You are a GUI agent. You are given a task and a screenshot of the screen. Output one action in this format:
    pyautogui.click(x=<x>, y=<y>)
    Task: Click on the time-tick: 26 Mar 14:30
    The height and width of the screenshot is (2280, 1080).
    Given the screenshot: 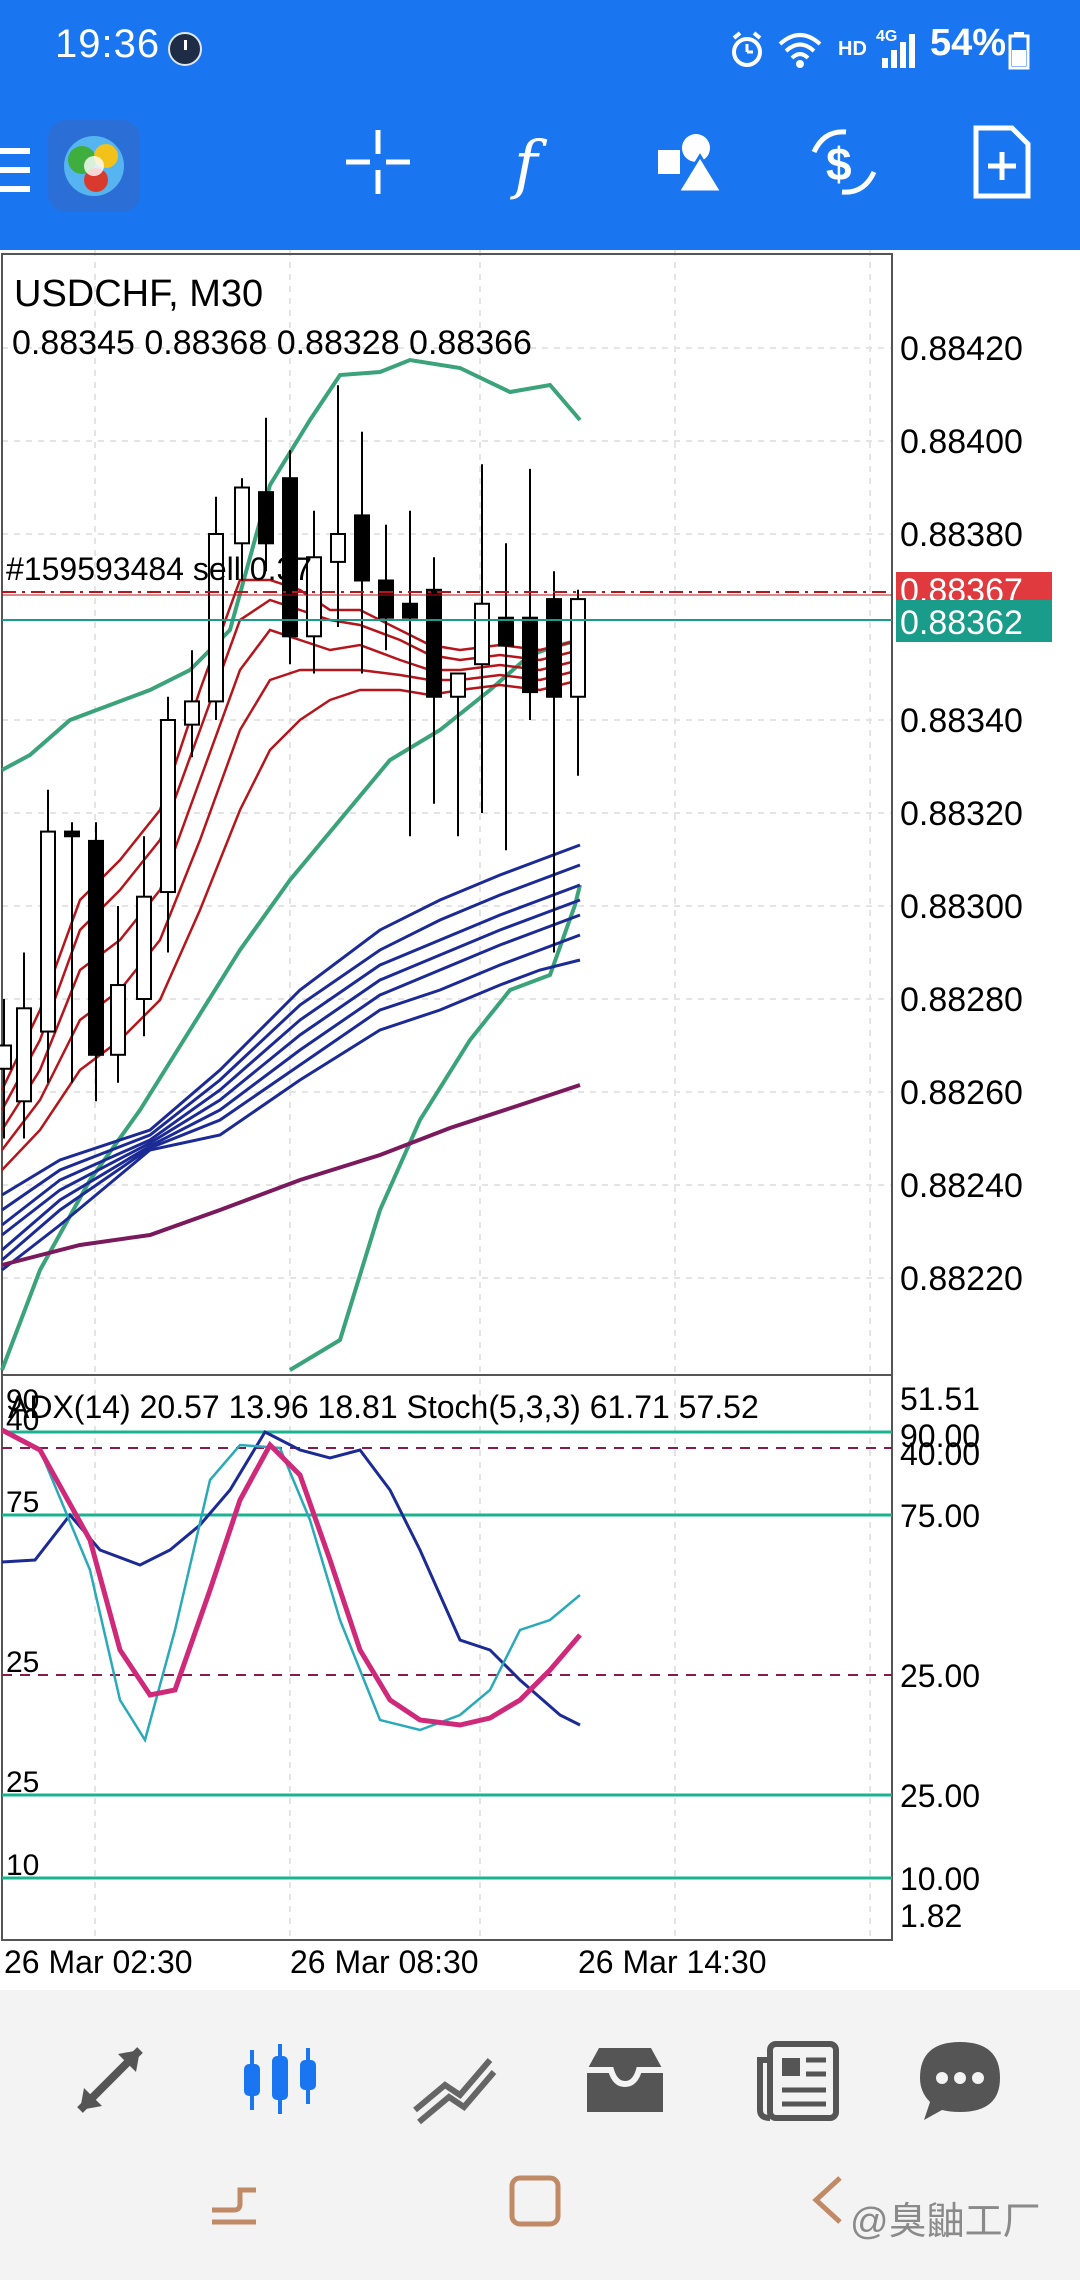 What is the action you would take?
    pyautogui.click(x=672, y=1962)
    